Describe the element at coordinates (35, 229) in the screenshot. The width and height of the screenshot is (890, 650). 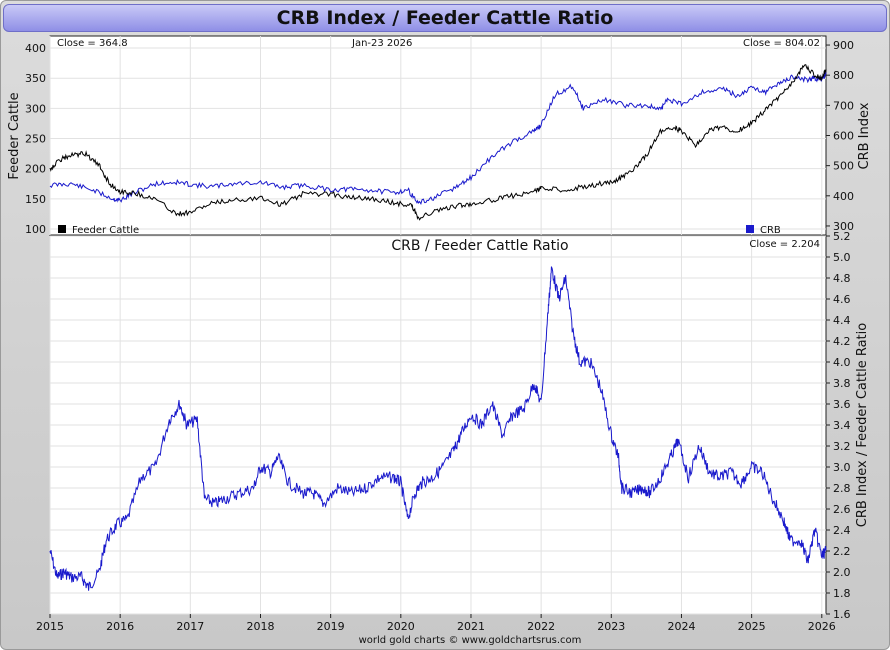
I see `left-tick-label: 100` at that location.